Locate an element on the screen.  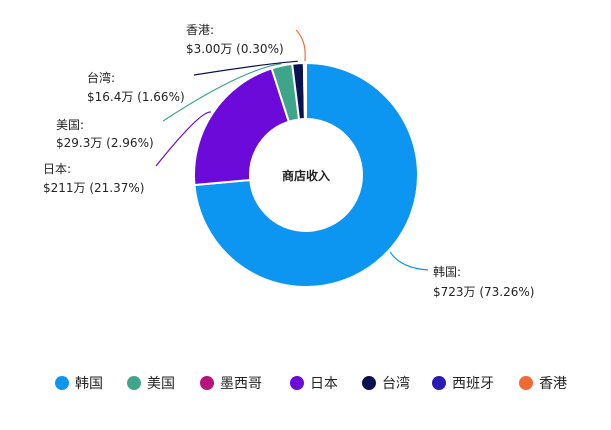
legend-label-日本: 日本 is located at coordinates (324, 384).